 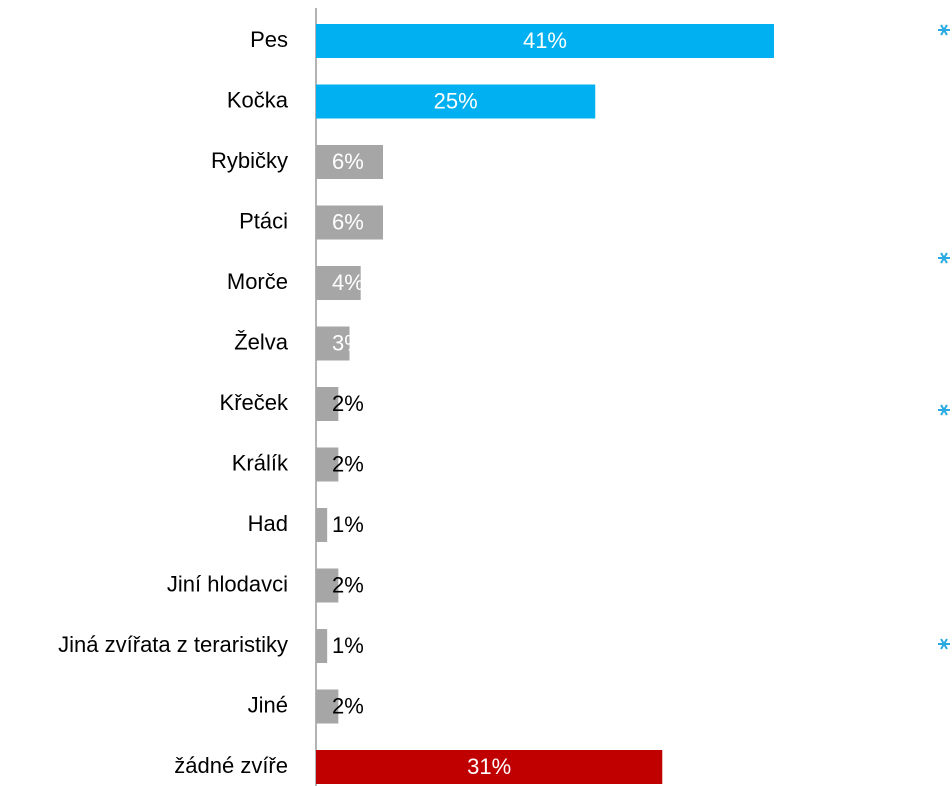 I want to click on decoration, so click(x=944, y=337).